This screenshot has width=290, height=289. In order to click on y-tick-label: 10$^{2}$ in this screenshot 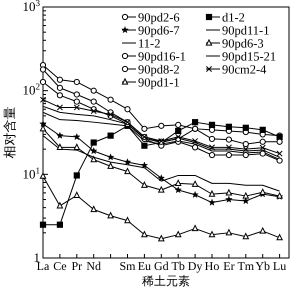, I will do `click(31, 90)`.